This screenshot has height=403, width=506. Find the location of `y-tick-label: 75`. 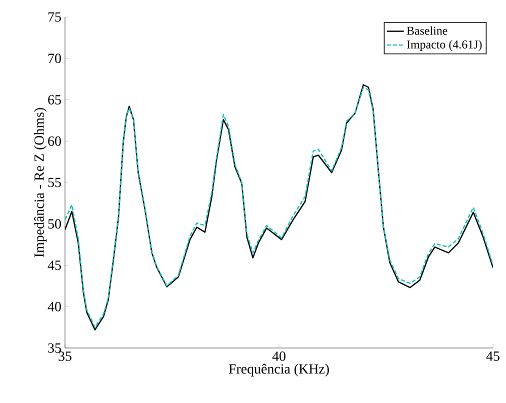

y-tick-label: 75 is located at coordinates (54, 17).